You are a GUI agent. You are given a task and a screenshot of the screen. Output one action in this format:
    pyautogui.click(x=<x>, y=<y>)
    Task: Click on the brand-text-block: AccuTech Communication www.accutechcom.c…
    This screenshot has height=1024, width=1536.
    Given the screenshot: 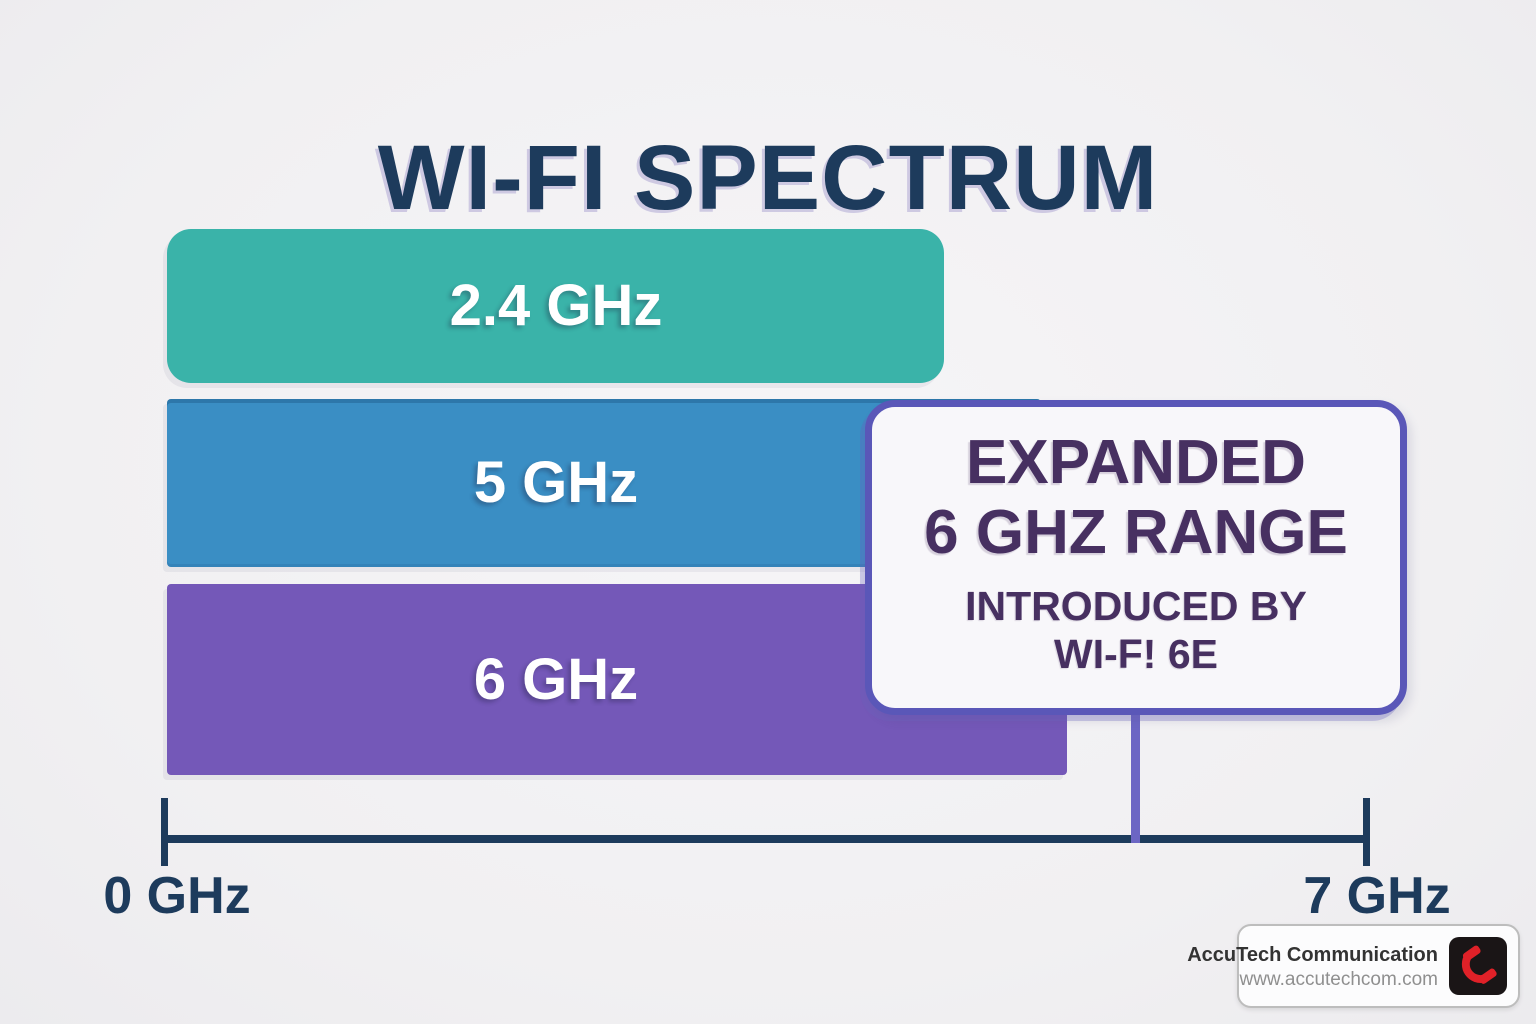 What is the action you would take?
    pyautogui.click(x=1312, y=966)
    